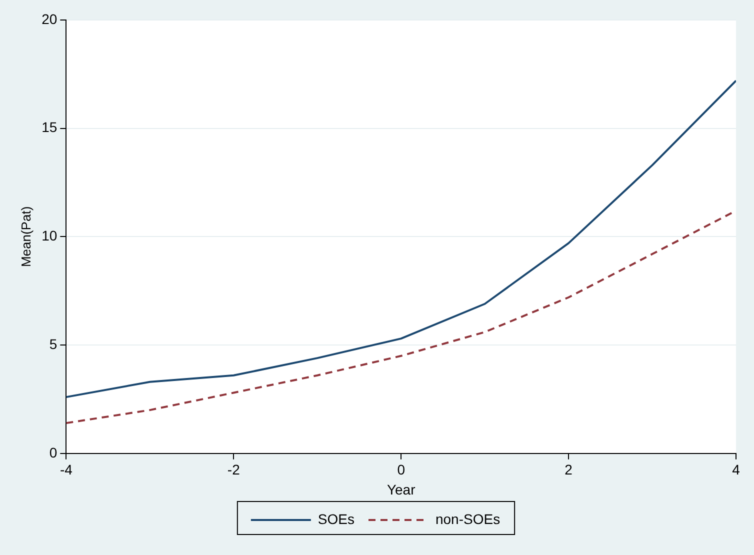 The height and width of the screenshot is (555, 754). What do you see at coordinates (401, 489) in the screenshot?
I see `x-axis-title: Year` at bounding box center [401, 489].